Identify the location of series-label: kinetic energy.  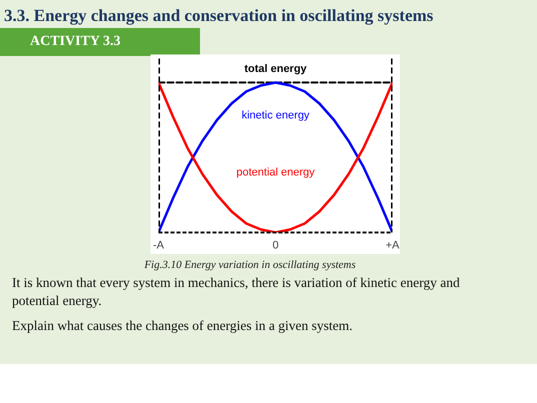
(276, 116).